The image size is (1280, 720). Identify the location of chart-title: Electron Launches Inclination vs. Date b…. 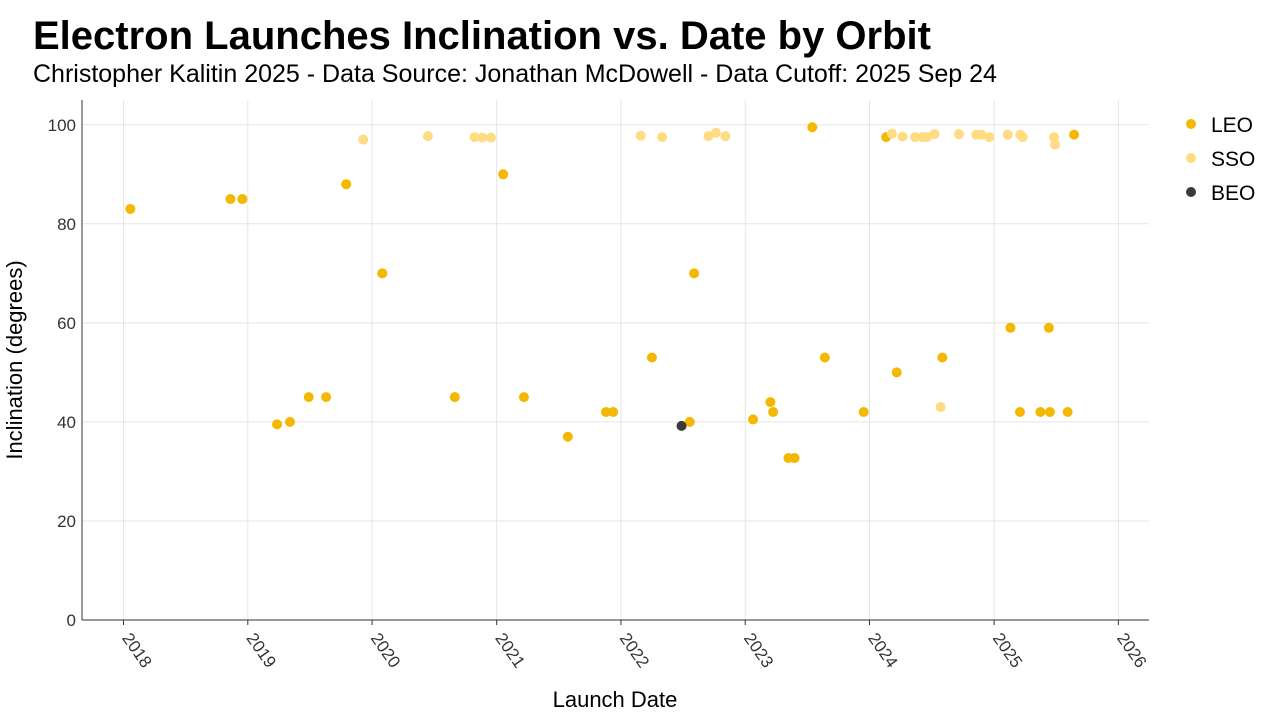
(482, 36).